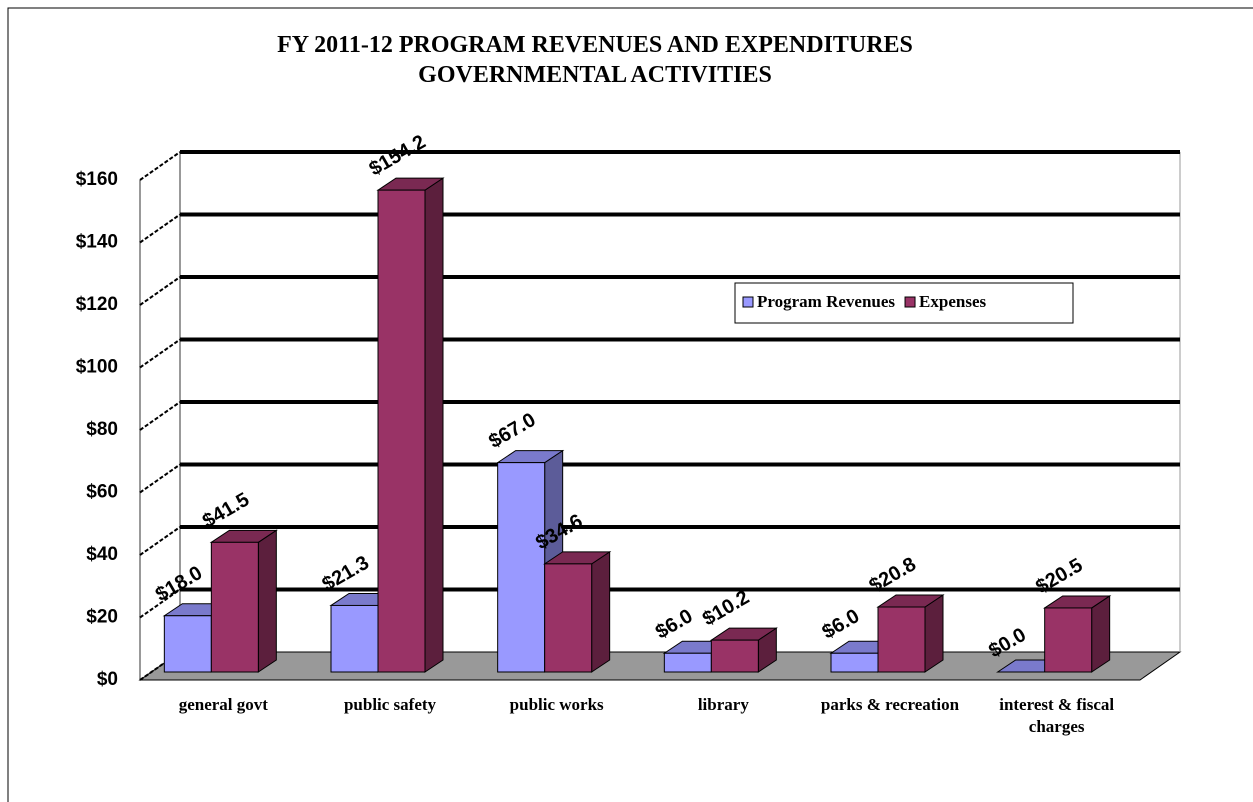 This screenshot has width=1253, height=802. What do you see at coordinates (97, 242) in the screenshot?
I see `y-tick-label: $140` at bounding box center [97, 242].